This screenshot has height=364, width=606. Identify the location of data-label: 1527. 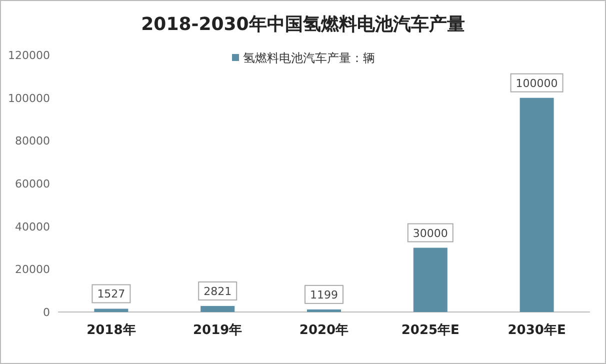
(111, 294).